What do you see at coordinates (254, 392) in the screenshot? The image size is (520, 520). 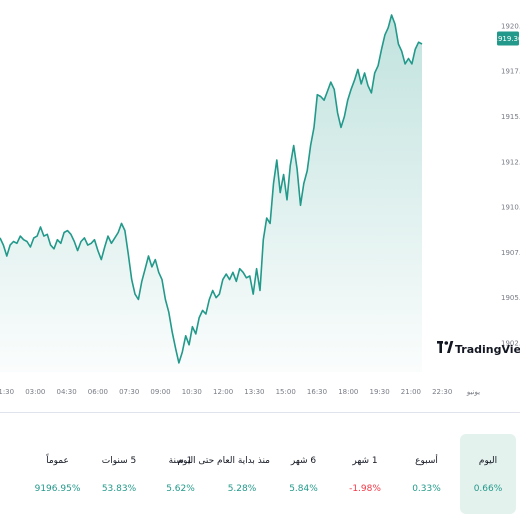 I see `x-tick-label: 13:30` at bounding box center [254, 392].